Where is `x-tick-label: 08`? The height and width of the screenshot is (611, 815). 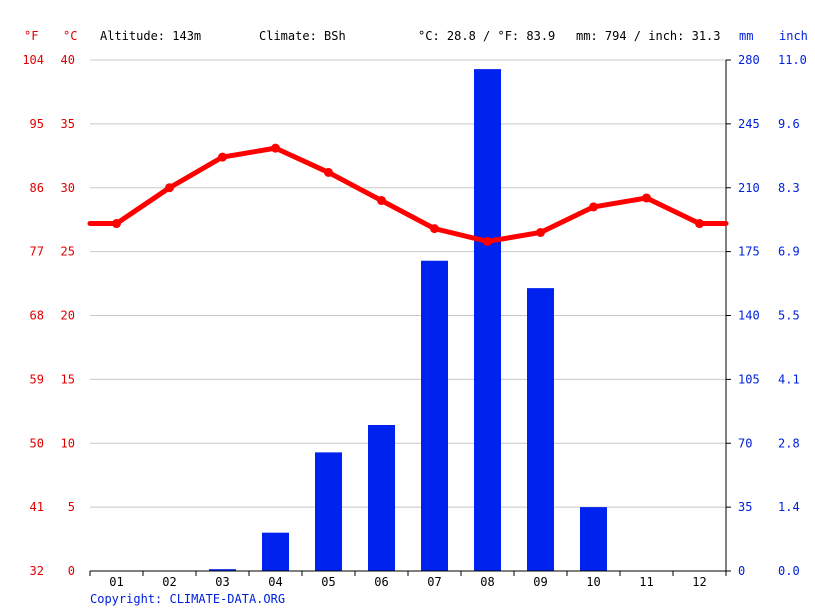
x-tick-label: 08 is located at coordinates (487, 582).